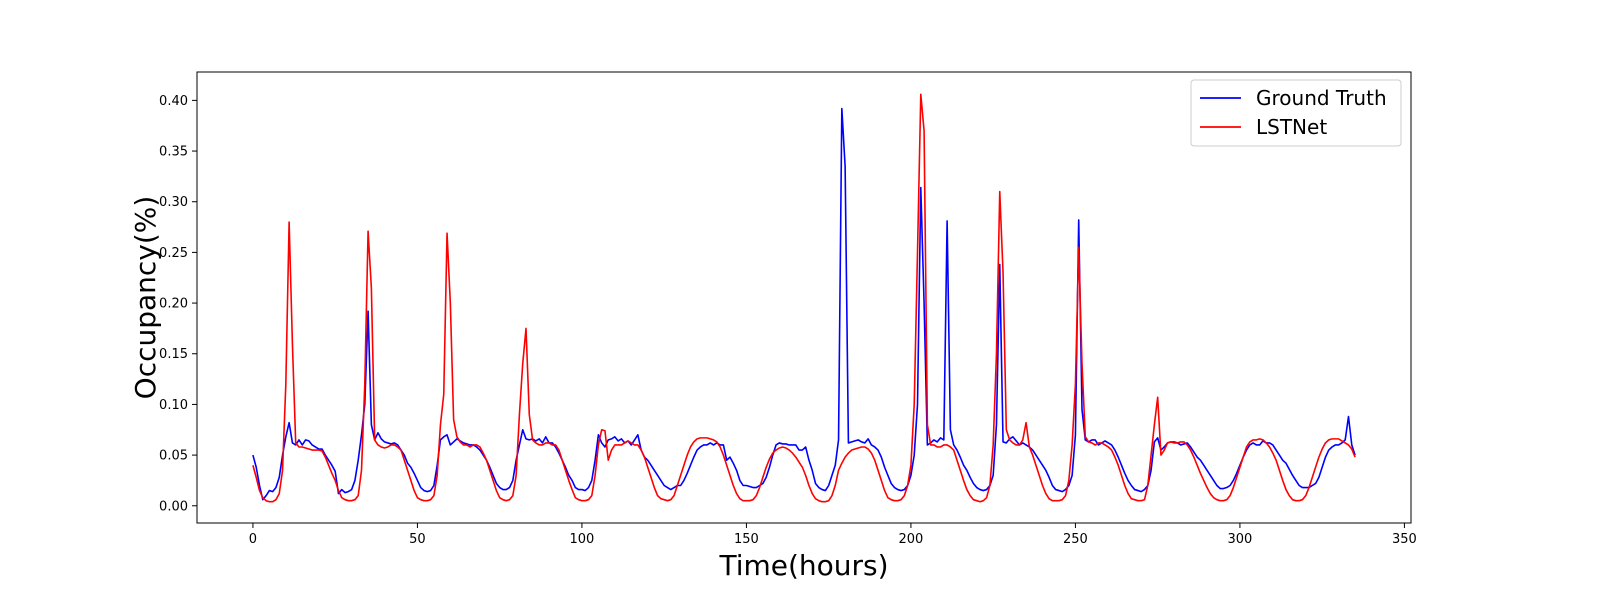 Image resolution: width=1600 pixels, height=600 pixels. I want to click on legend: Ground Truth LSTNet, so click(1296, 113).